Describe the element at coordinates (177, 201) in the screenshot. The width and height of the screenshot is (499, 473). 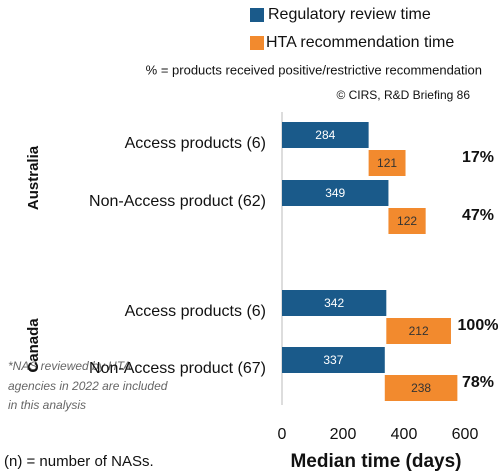
I see `category-label: Non-Access product (62)` at that location.